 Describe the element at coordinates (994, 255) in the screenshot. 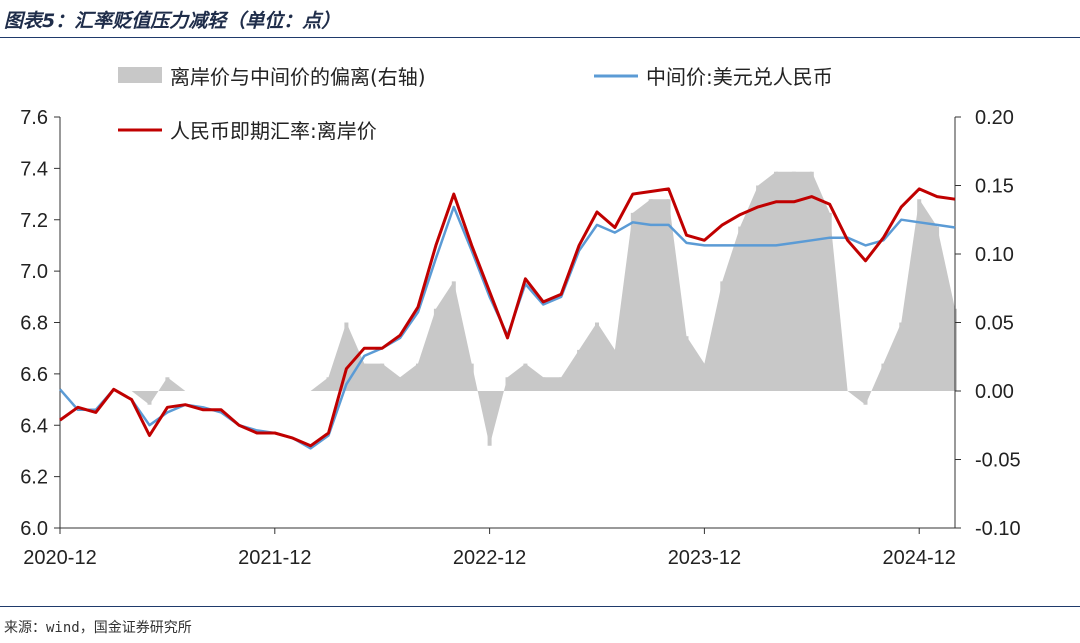

I see `right-tick-label: 0.10` at that location.